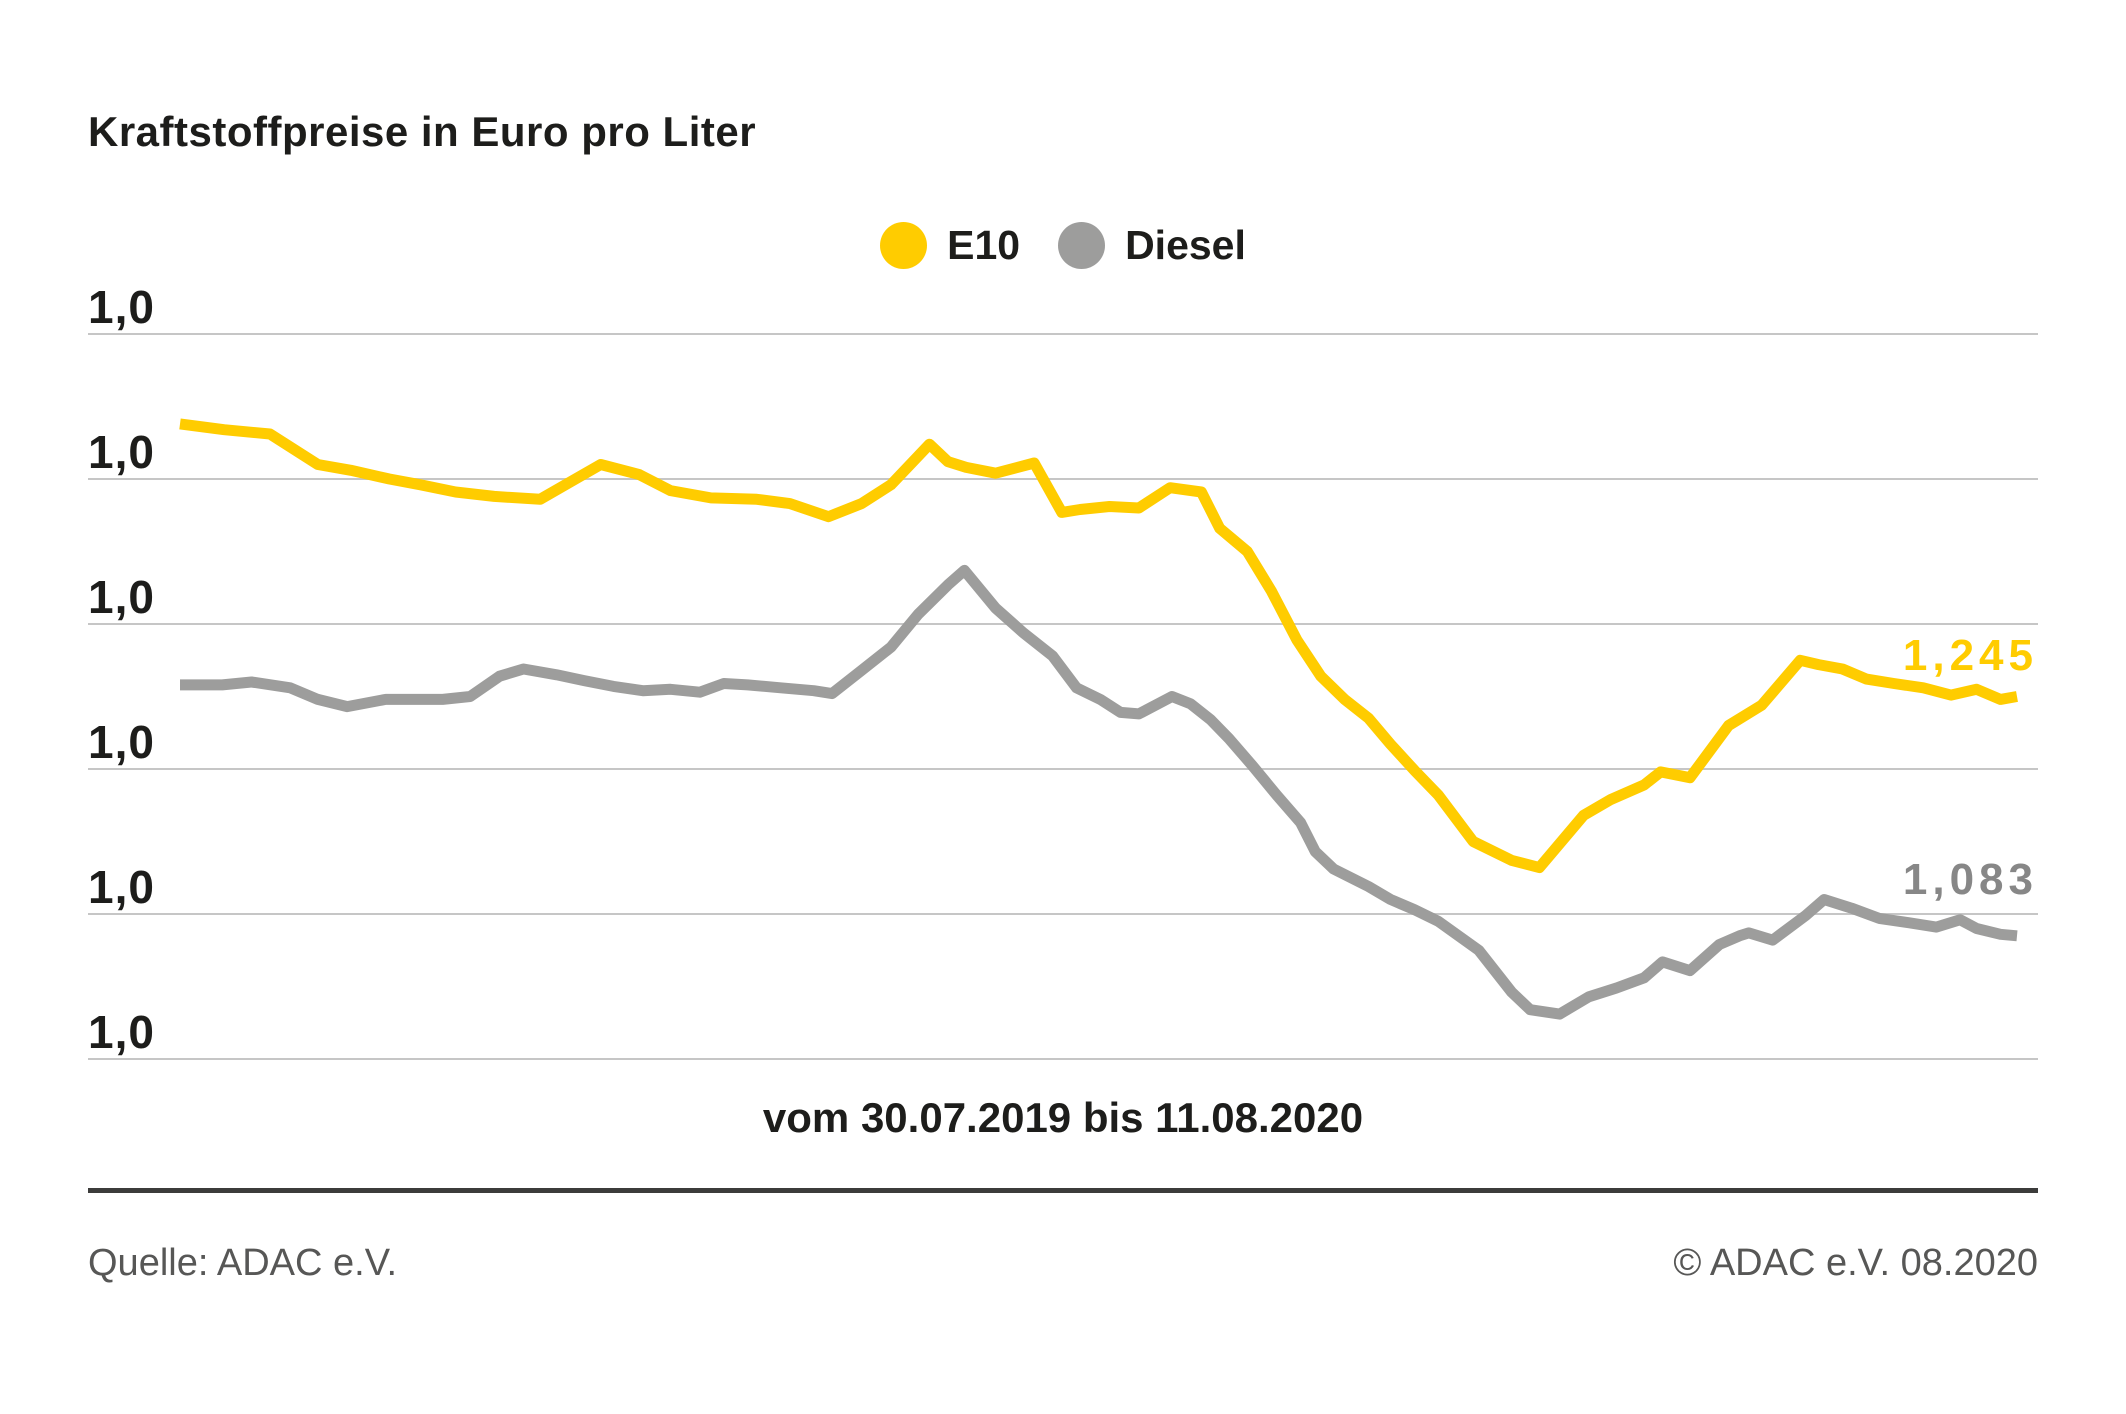 The width and height of the screenshot is (2126, 1414). I want to click on separator-rule, so click(1063, 1190).